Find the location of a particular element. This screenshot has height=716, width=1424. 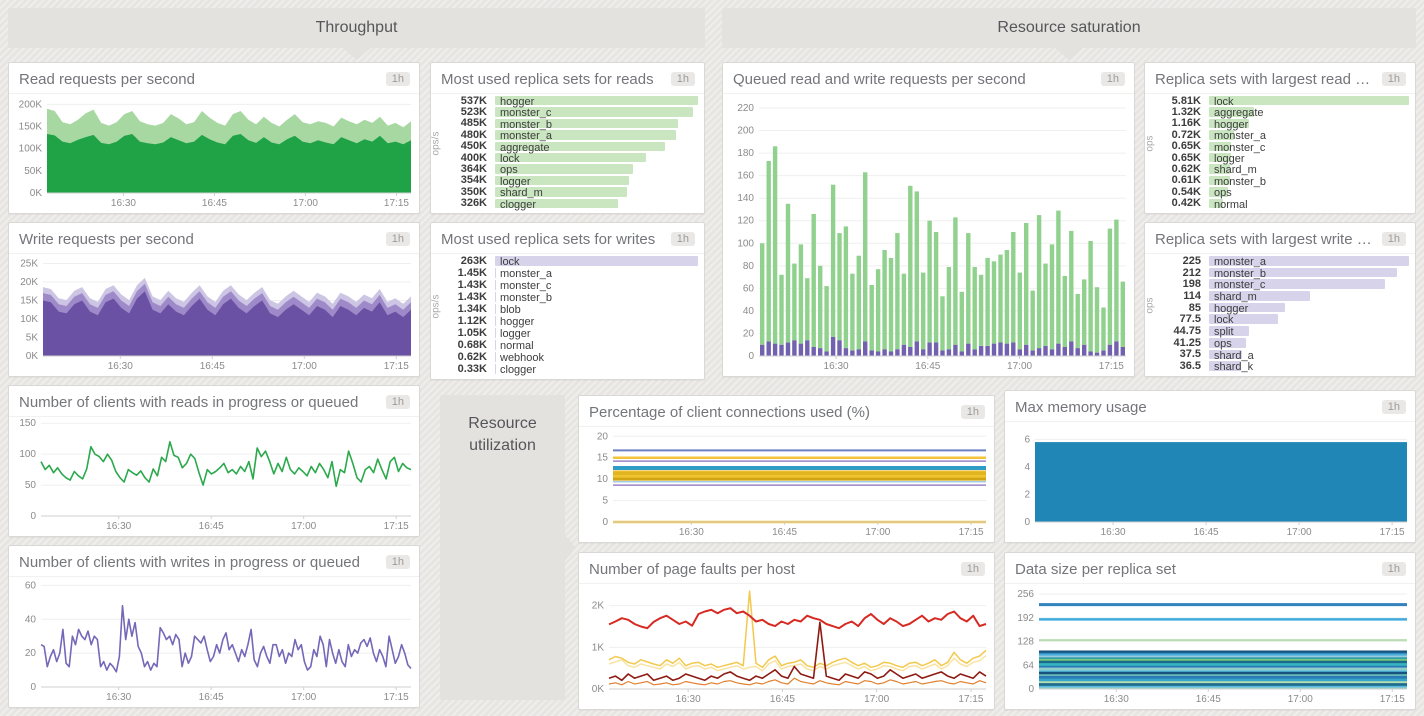

toplist-row: 77.5 lock is located at coordinates (1285, 319).